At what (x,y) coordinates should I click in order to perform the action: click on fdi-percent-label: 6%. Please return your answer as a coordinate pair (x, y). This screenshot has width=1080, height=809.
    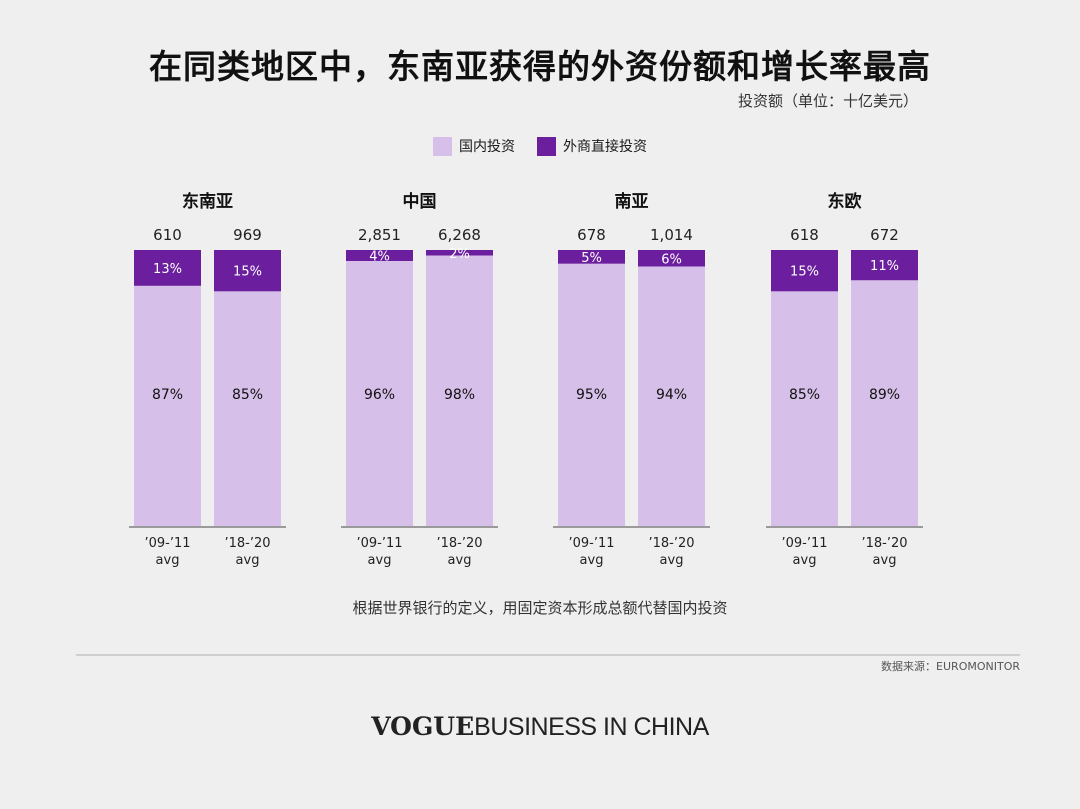
    Looking at the image, I should click on (671, 259).